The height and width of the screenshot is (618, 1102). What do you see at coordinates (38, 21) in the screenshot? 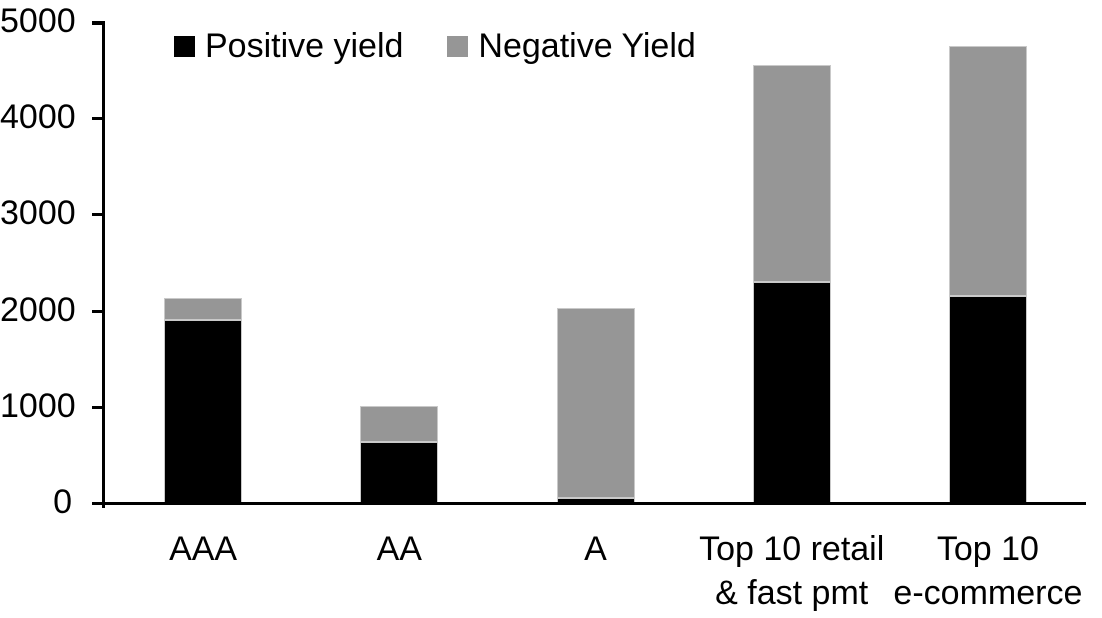
I see `y-tick-label: 5000` at bounding box center [38, 21].